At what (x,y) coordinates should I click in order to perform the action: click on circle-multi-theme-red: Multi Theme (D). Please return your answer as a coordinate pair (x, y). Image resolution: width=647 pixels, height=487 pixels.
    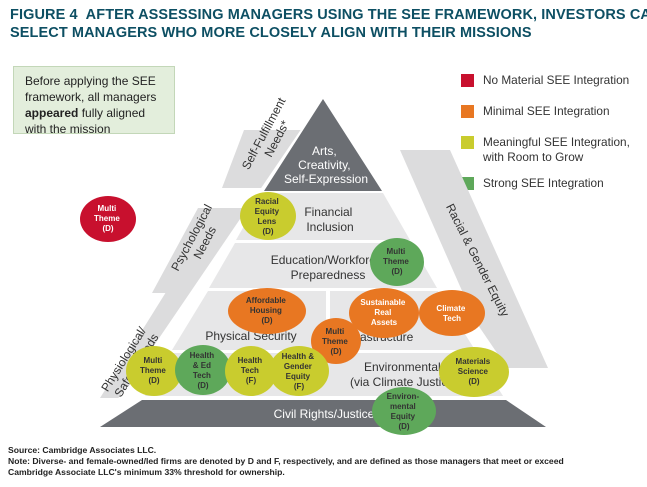
    Looking at the image, I should click on (108, 219).